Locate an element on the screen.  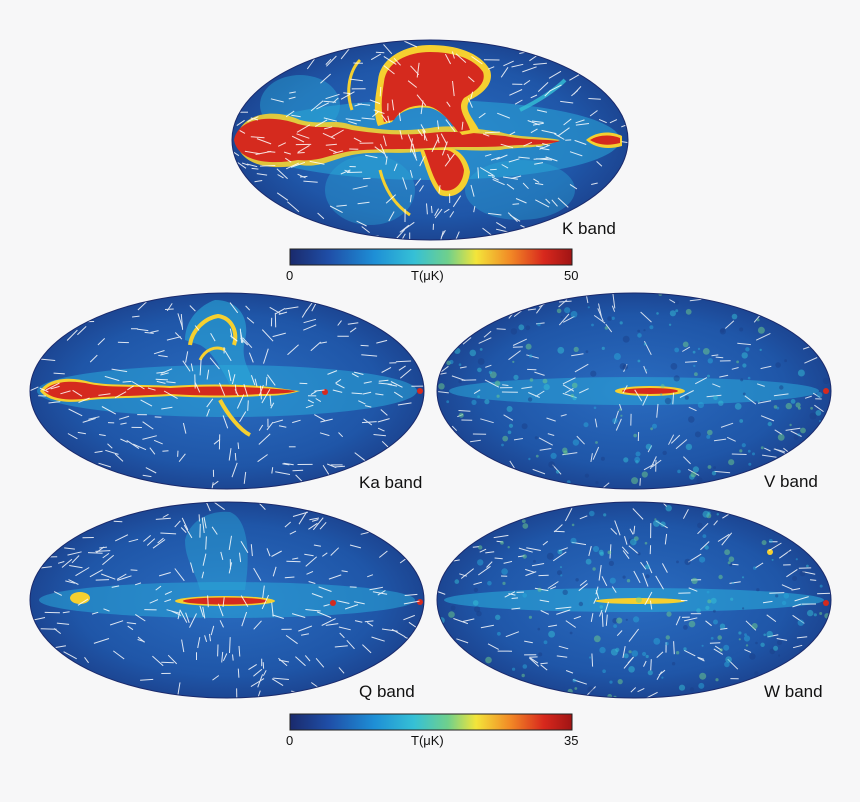
w-band-map is located at coordinates (634, 600).